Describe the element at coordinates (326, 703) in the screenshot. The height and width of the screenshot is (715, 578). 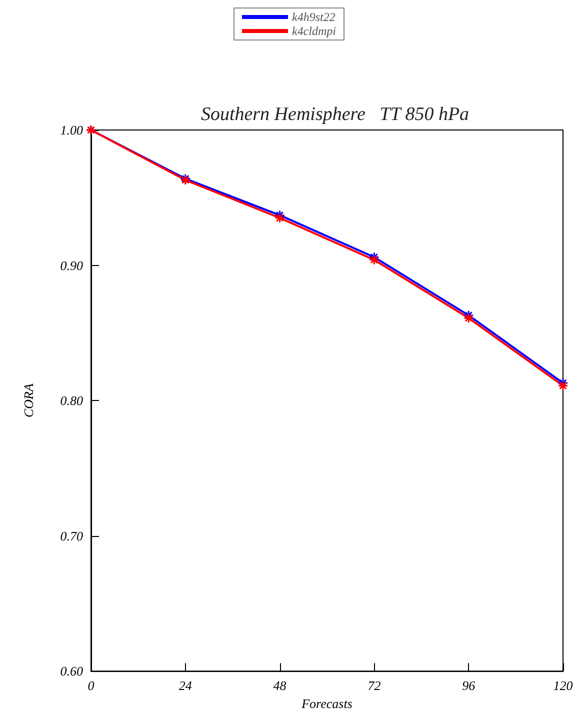
I see `x-axis-title: Forecasts` at that location.